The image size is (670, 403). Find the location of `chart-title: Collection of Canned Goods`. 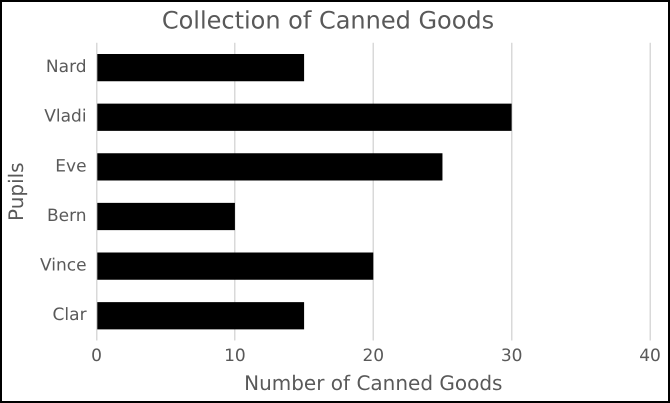

chart-title: Collection of Canned Goods is located at coordinates (328, 20).